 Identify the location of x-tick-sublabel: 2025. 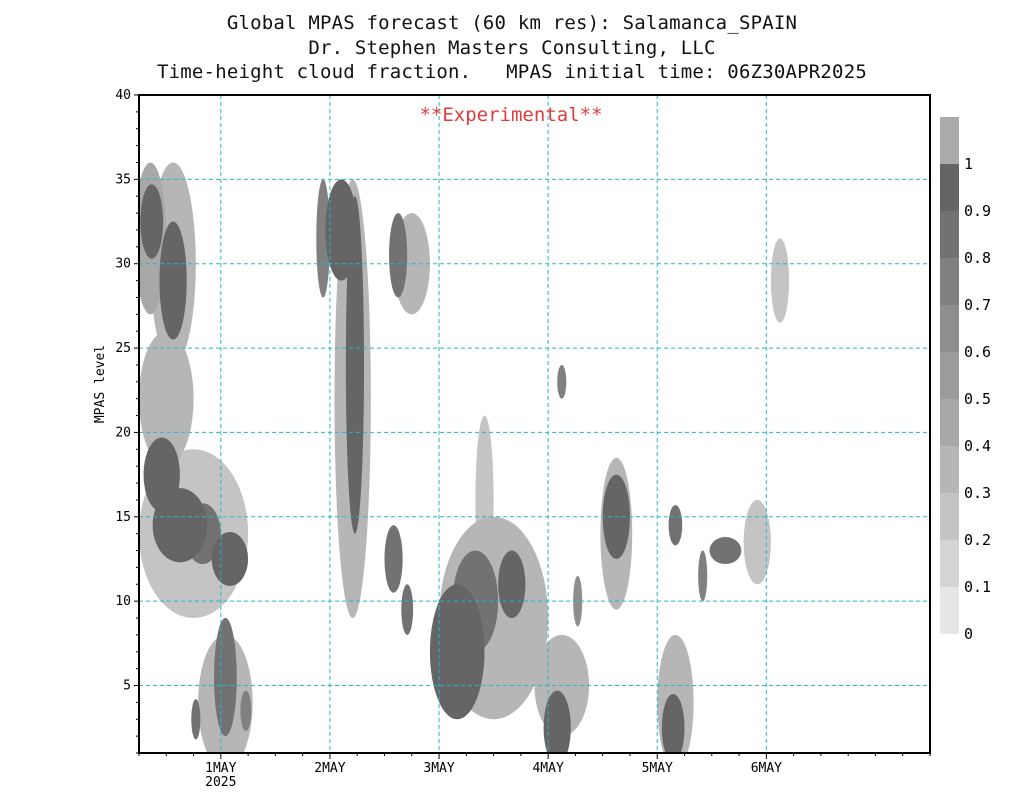
(220, 782).